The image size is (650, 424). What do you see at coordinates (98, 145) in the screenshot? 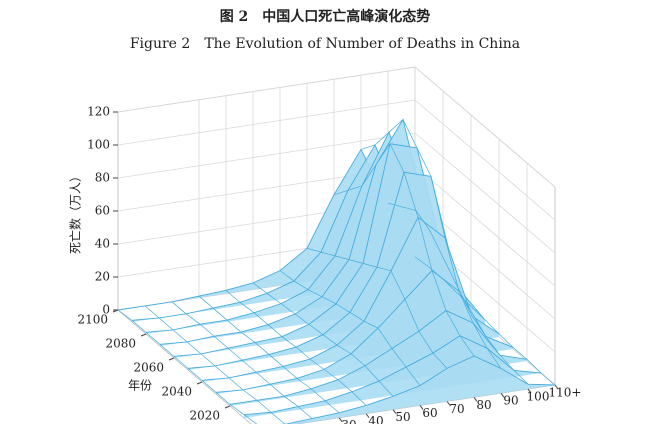
I see `z-tick-label: 100` at bounding box center [98, 145].